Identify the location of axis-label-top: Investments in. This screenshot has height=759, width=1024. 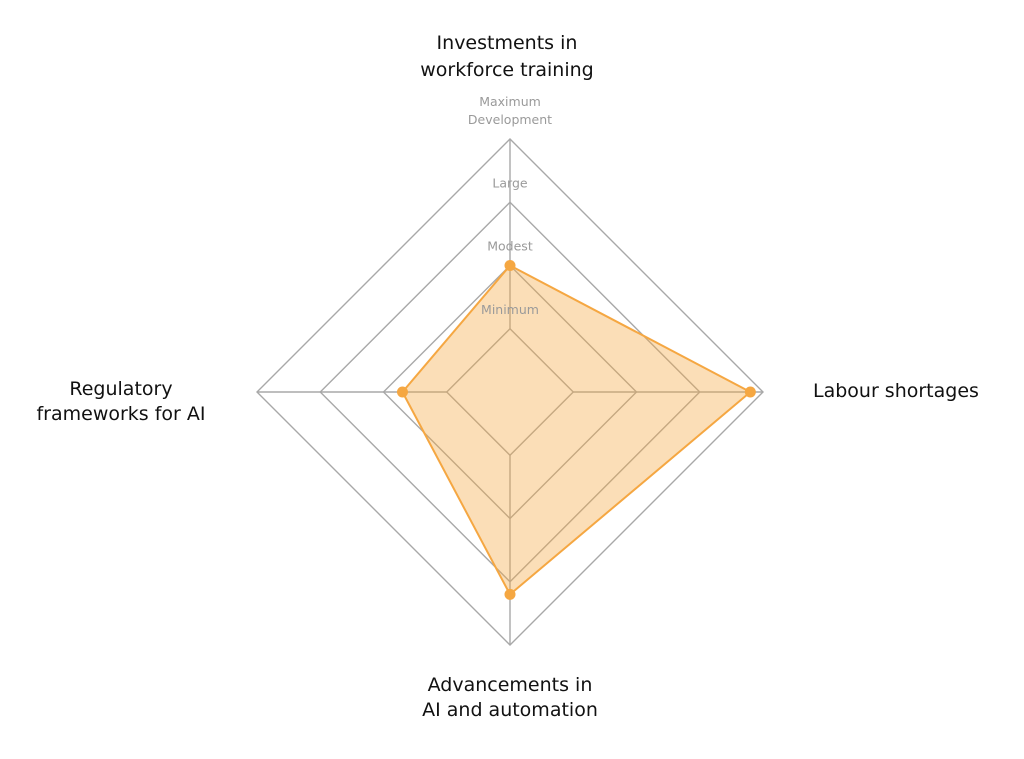
(507, 43).